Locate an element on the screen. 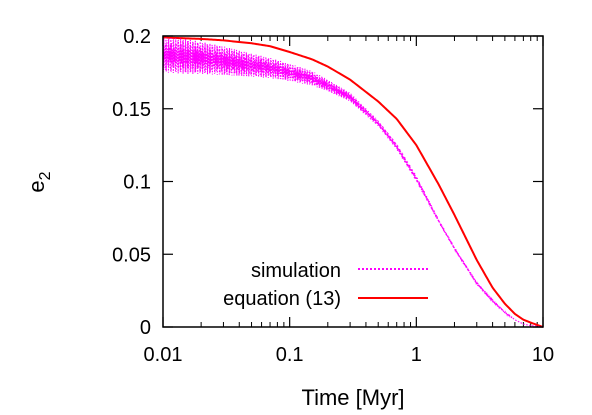  x-axis-label: Time [Myr] is located at coordinates (352, 397).